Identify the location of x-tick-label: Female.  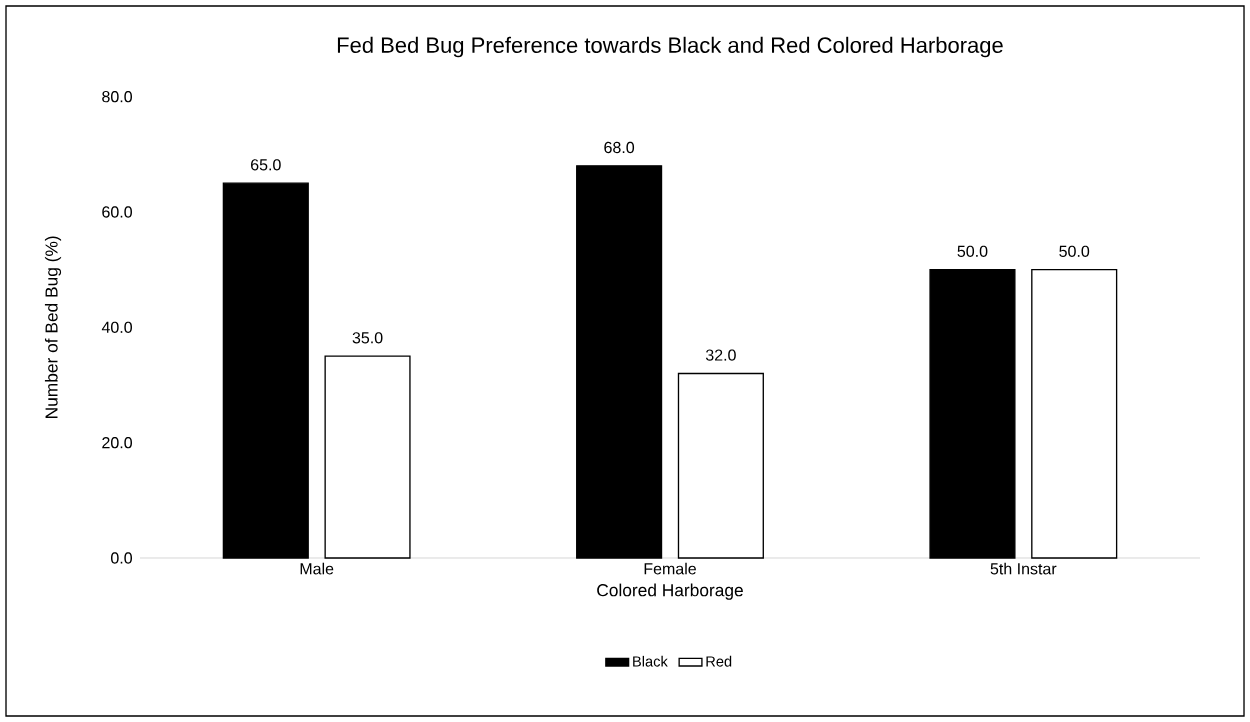
(670, 568).